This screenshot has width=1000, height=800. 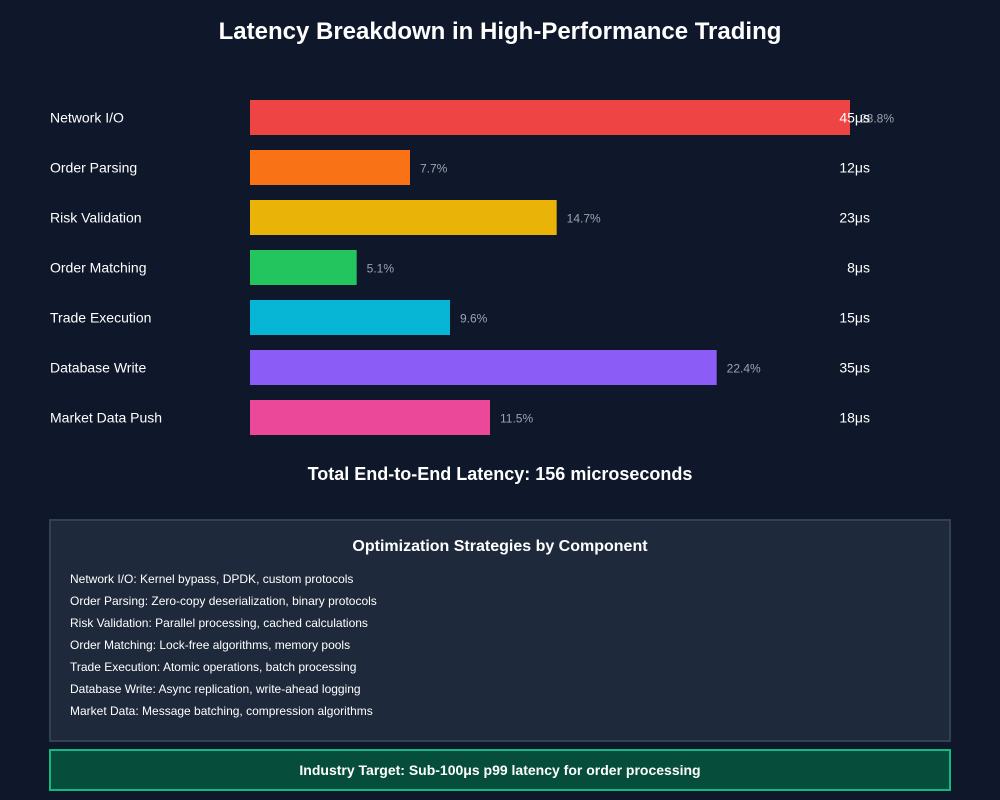 What do you see at coordinates (474, 319) in the screenshot?
I see `percent-label: 9.6%` at bounding box center [474, 319].